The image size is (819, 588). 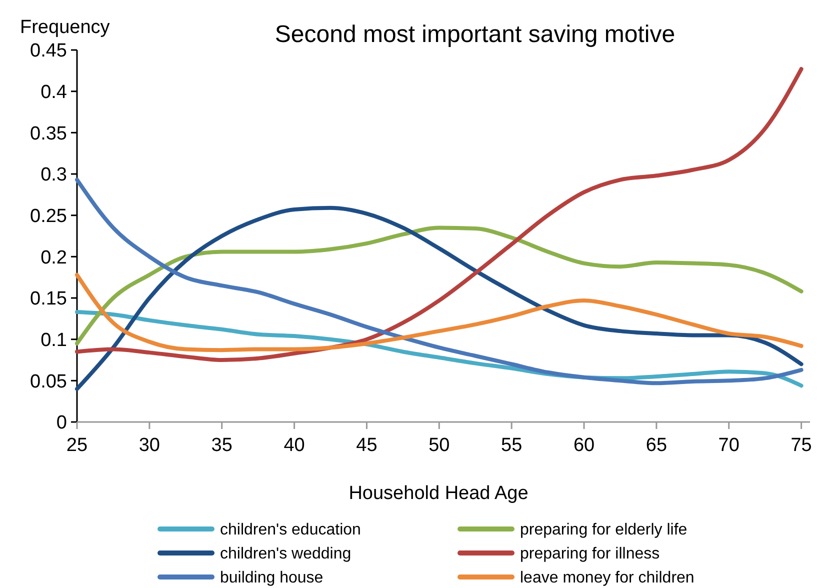 What do you see at coordinates (48, 299) in the screenshot?
I see `y-tick-label: 0.15` at bounding box center [48, 299].